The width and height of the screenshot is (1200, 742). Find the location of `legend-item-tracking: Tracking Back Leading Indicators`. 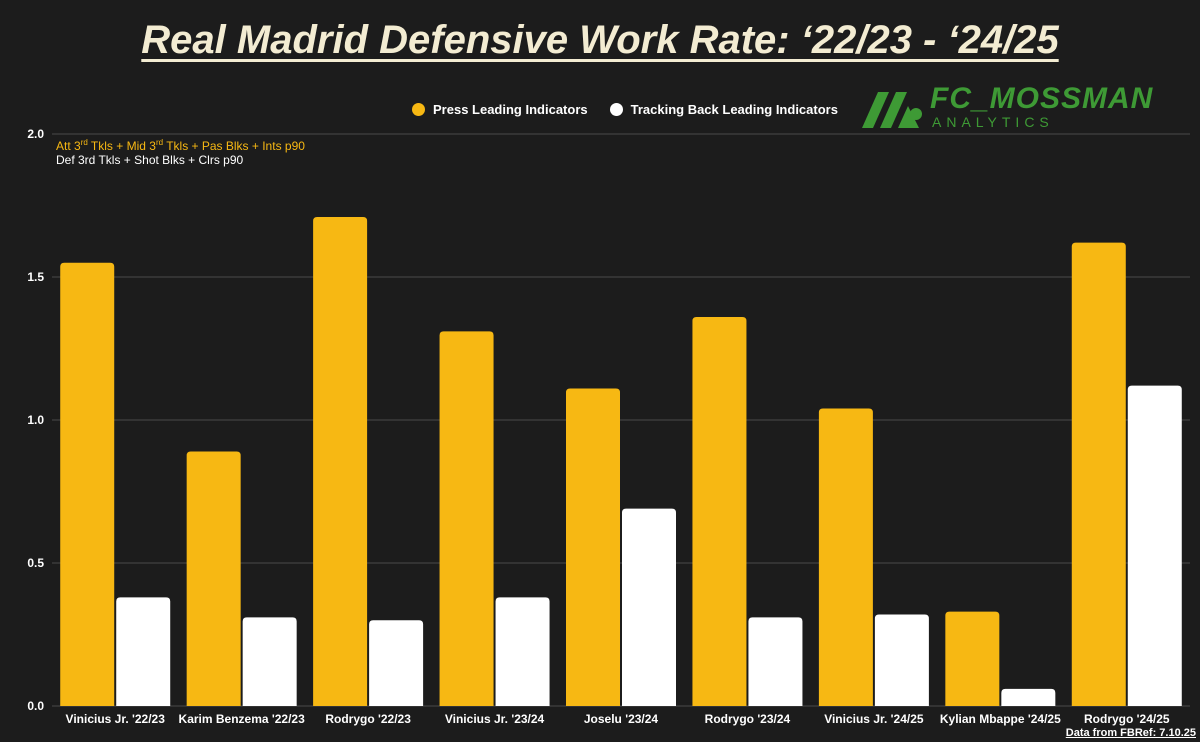

legend-item-tracking: Tracking Back Leading Indicators is located at coordinates (723, 109).